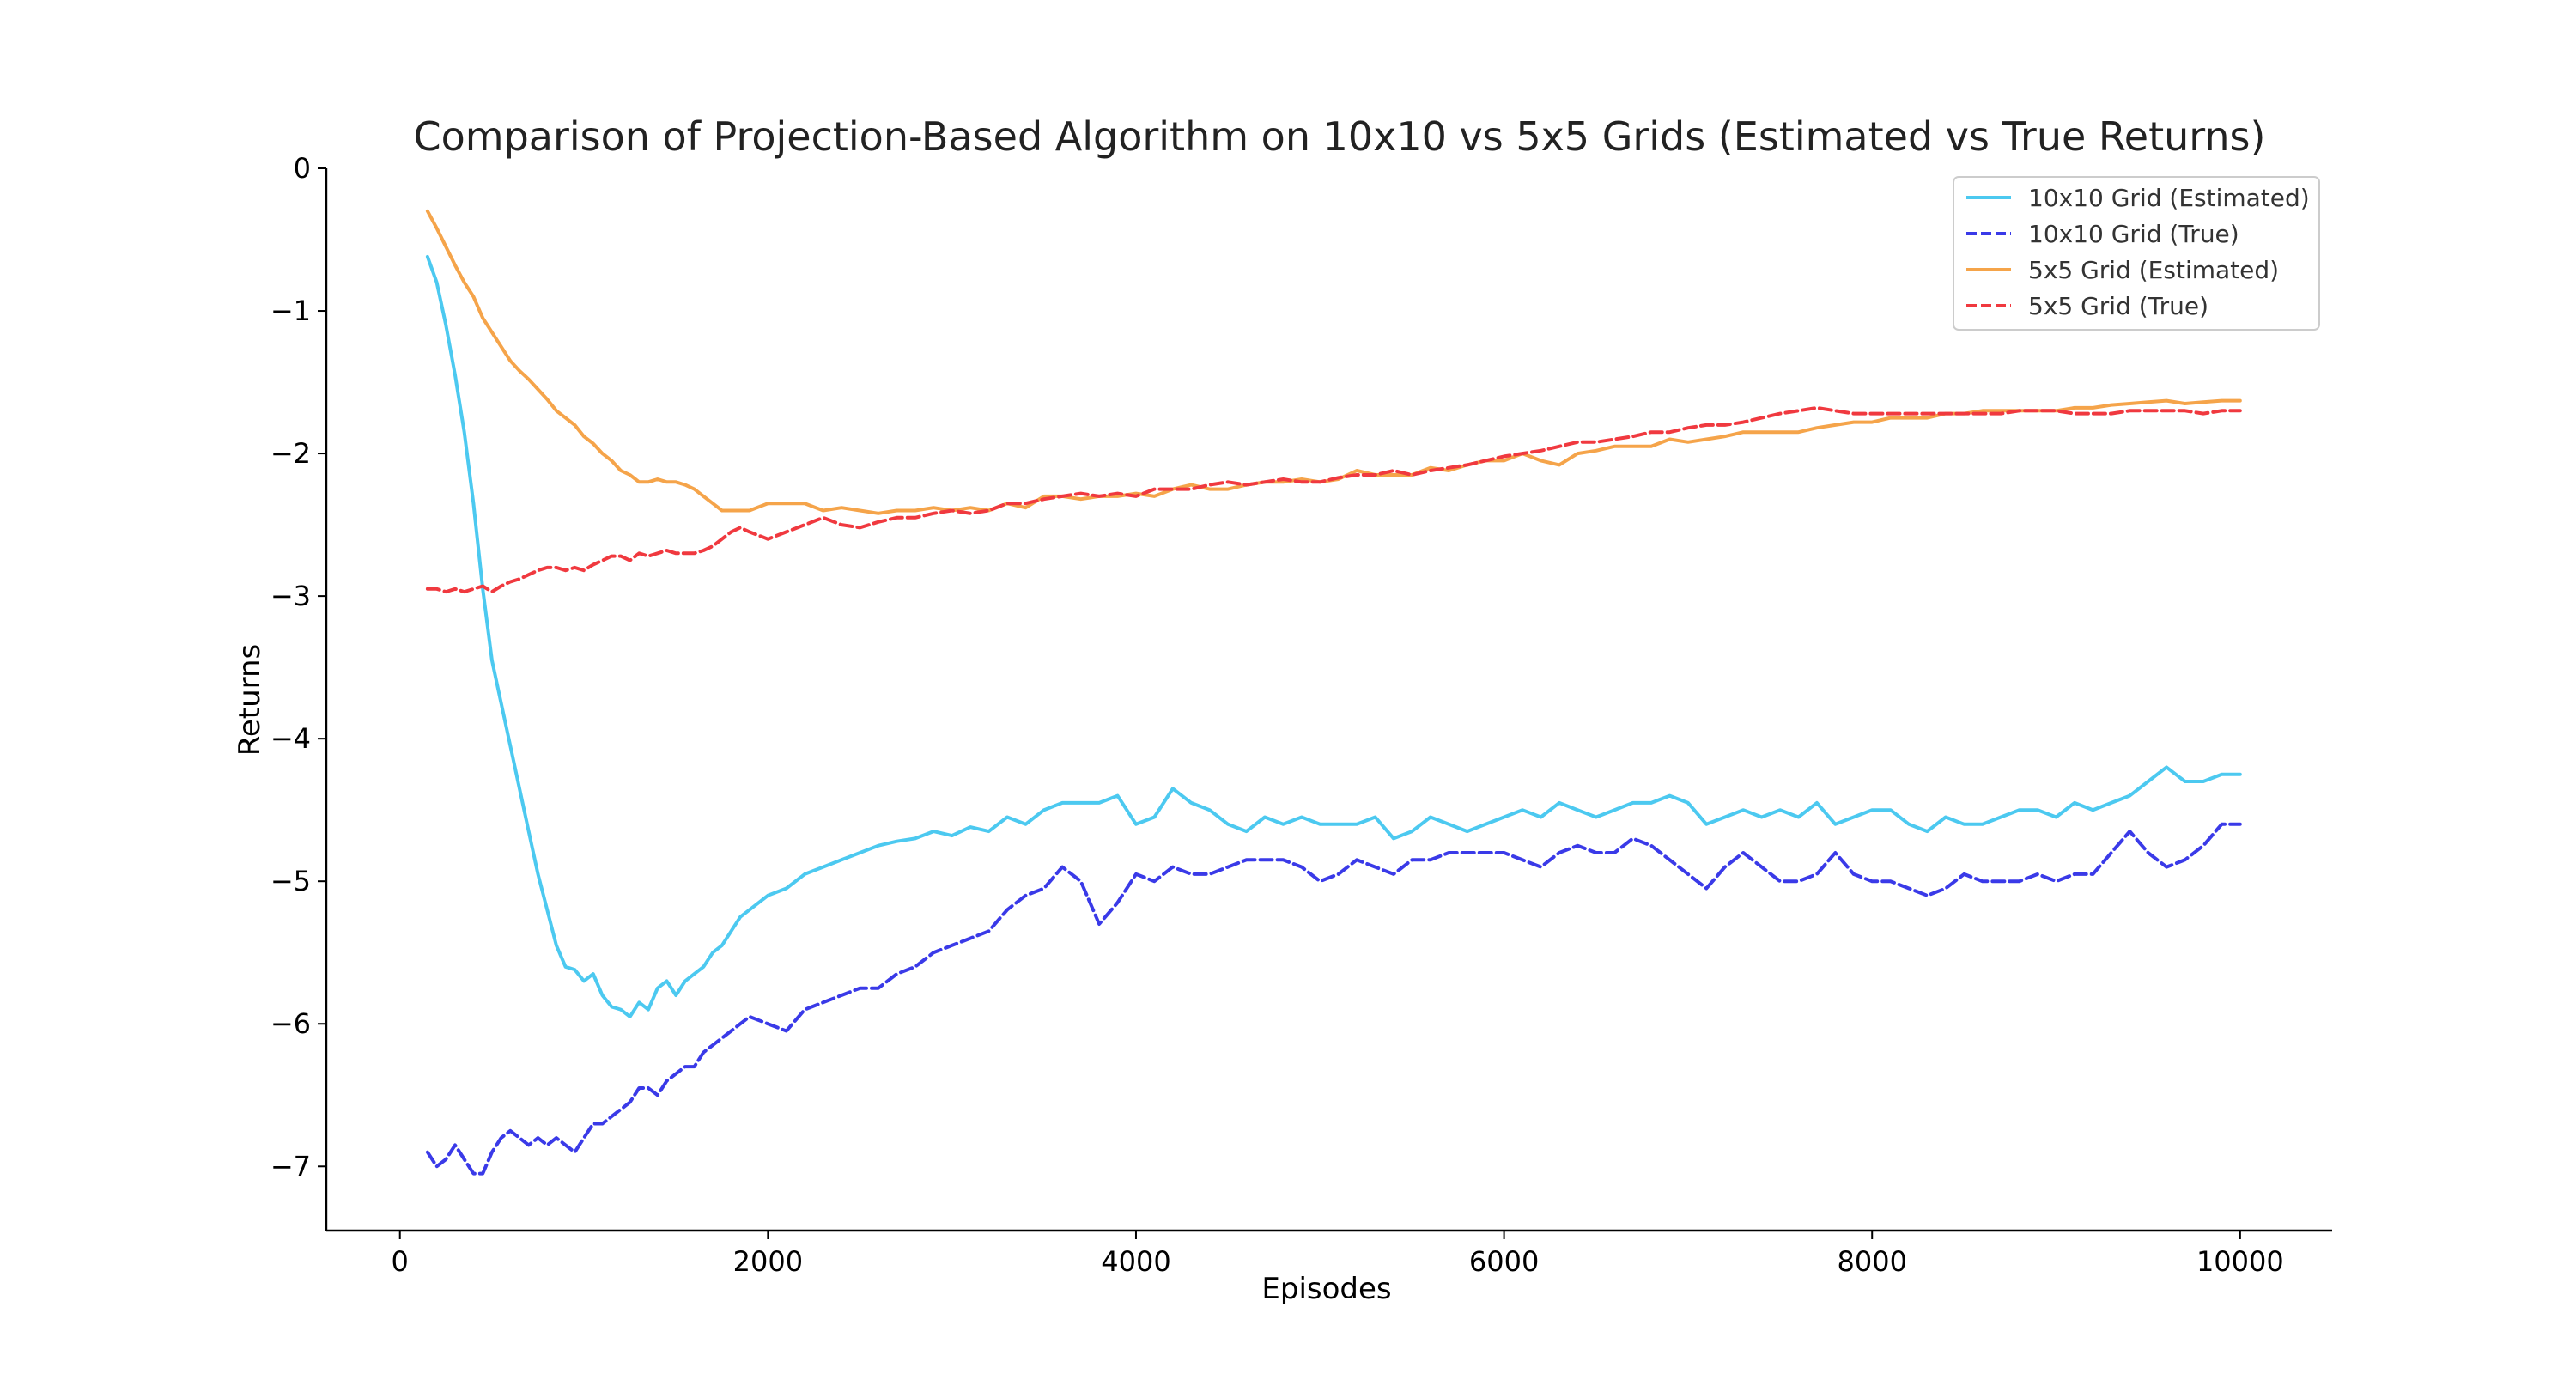 This screenshot has width=2576, height=1374. What do you see at coordinates (291, 1166) in the screenshot?
I see `y-tick-label: −7` at bounding box center [291, 1166].